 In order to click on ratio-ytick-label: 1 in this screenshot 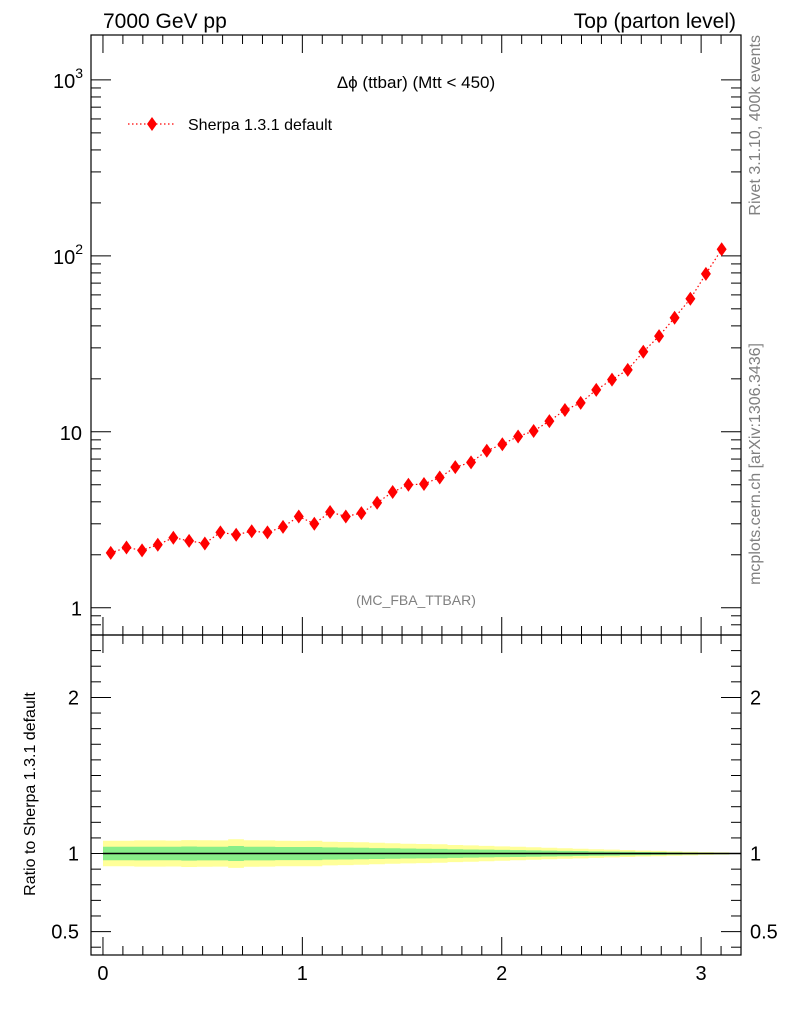, I will do `click(73, 855)`.